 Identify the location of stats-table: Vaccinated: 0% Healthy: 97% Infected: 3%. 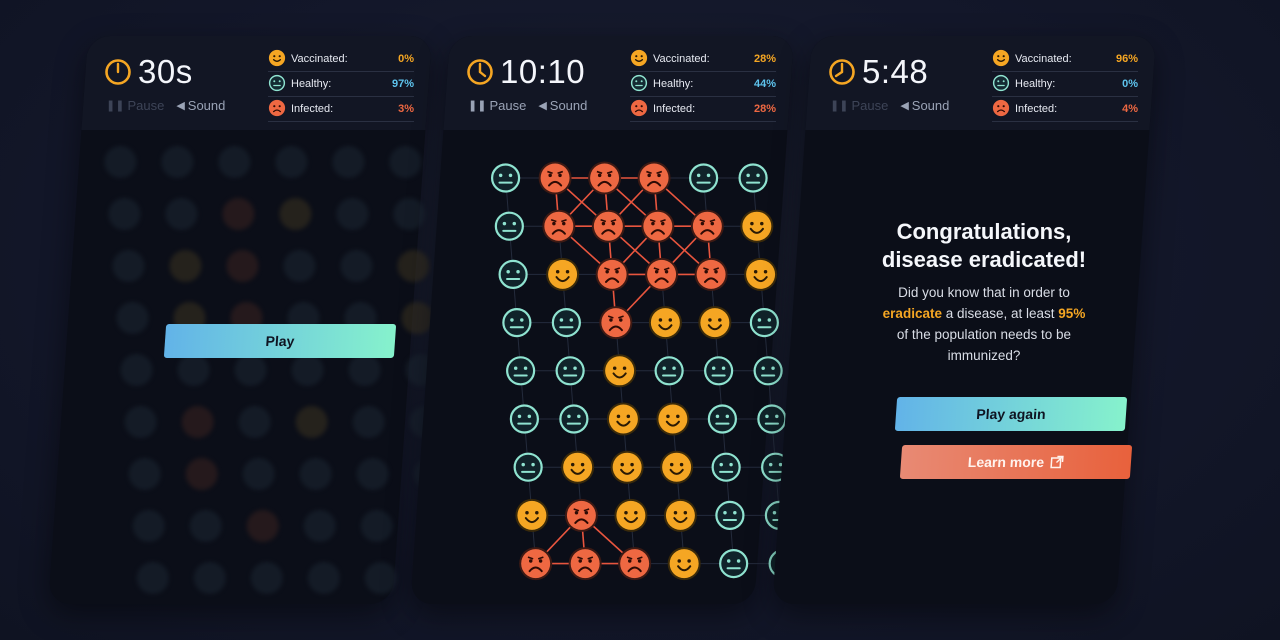
(341, 84).